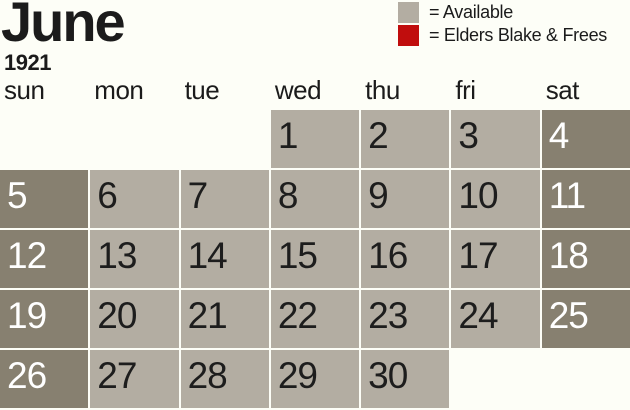 The image size is (630, 410). I want to click on year-label: 1921, so click(27, 62).